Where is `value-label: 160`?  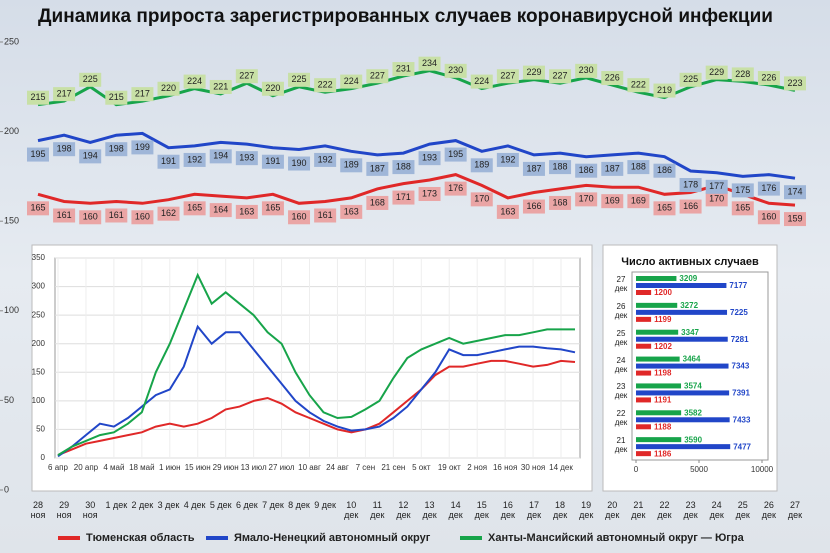
value-label: 160 is located at coordinates (90, 217).